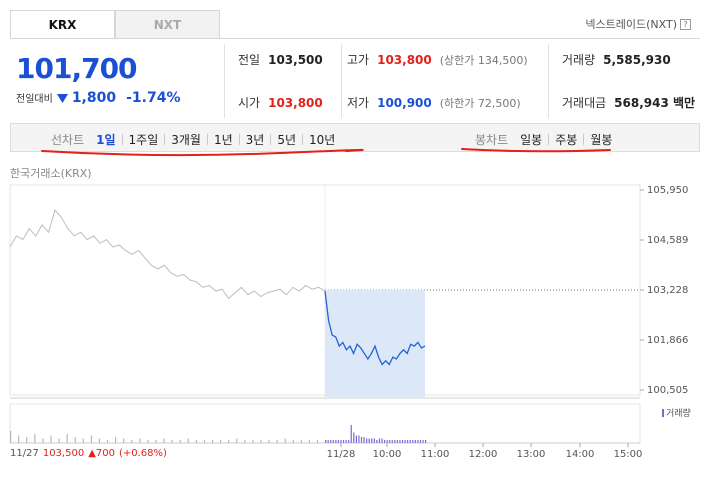  What do you see at coordinates (186, 140) in the screenshot?
I see `period-3m: 3개월` at bounding box center [186, 140].